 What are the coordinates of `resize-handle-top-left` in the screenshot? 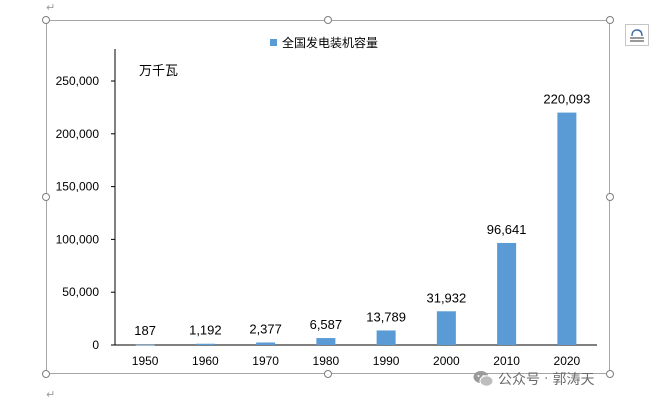 It's located at (46, 20).